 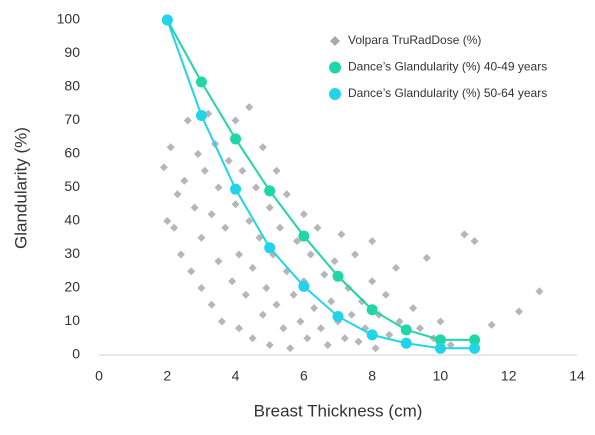 I want to click on x-tick-label: 14, so click(x=577, y=376).